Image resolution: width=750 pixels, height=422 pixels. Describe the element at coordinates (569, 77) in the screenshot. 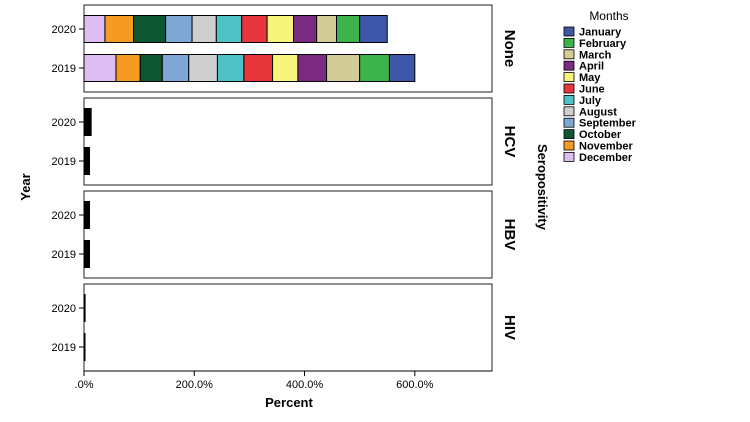

I see `legend-swatch-may` at that location.